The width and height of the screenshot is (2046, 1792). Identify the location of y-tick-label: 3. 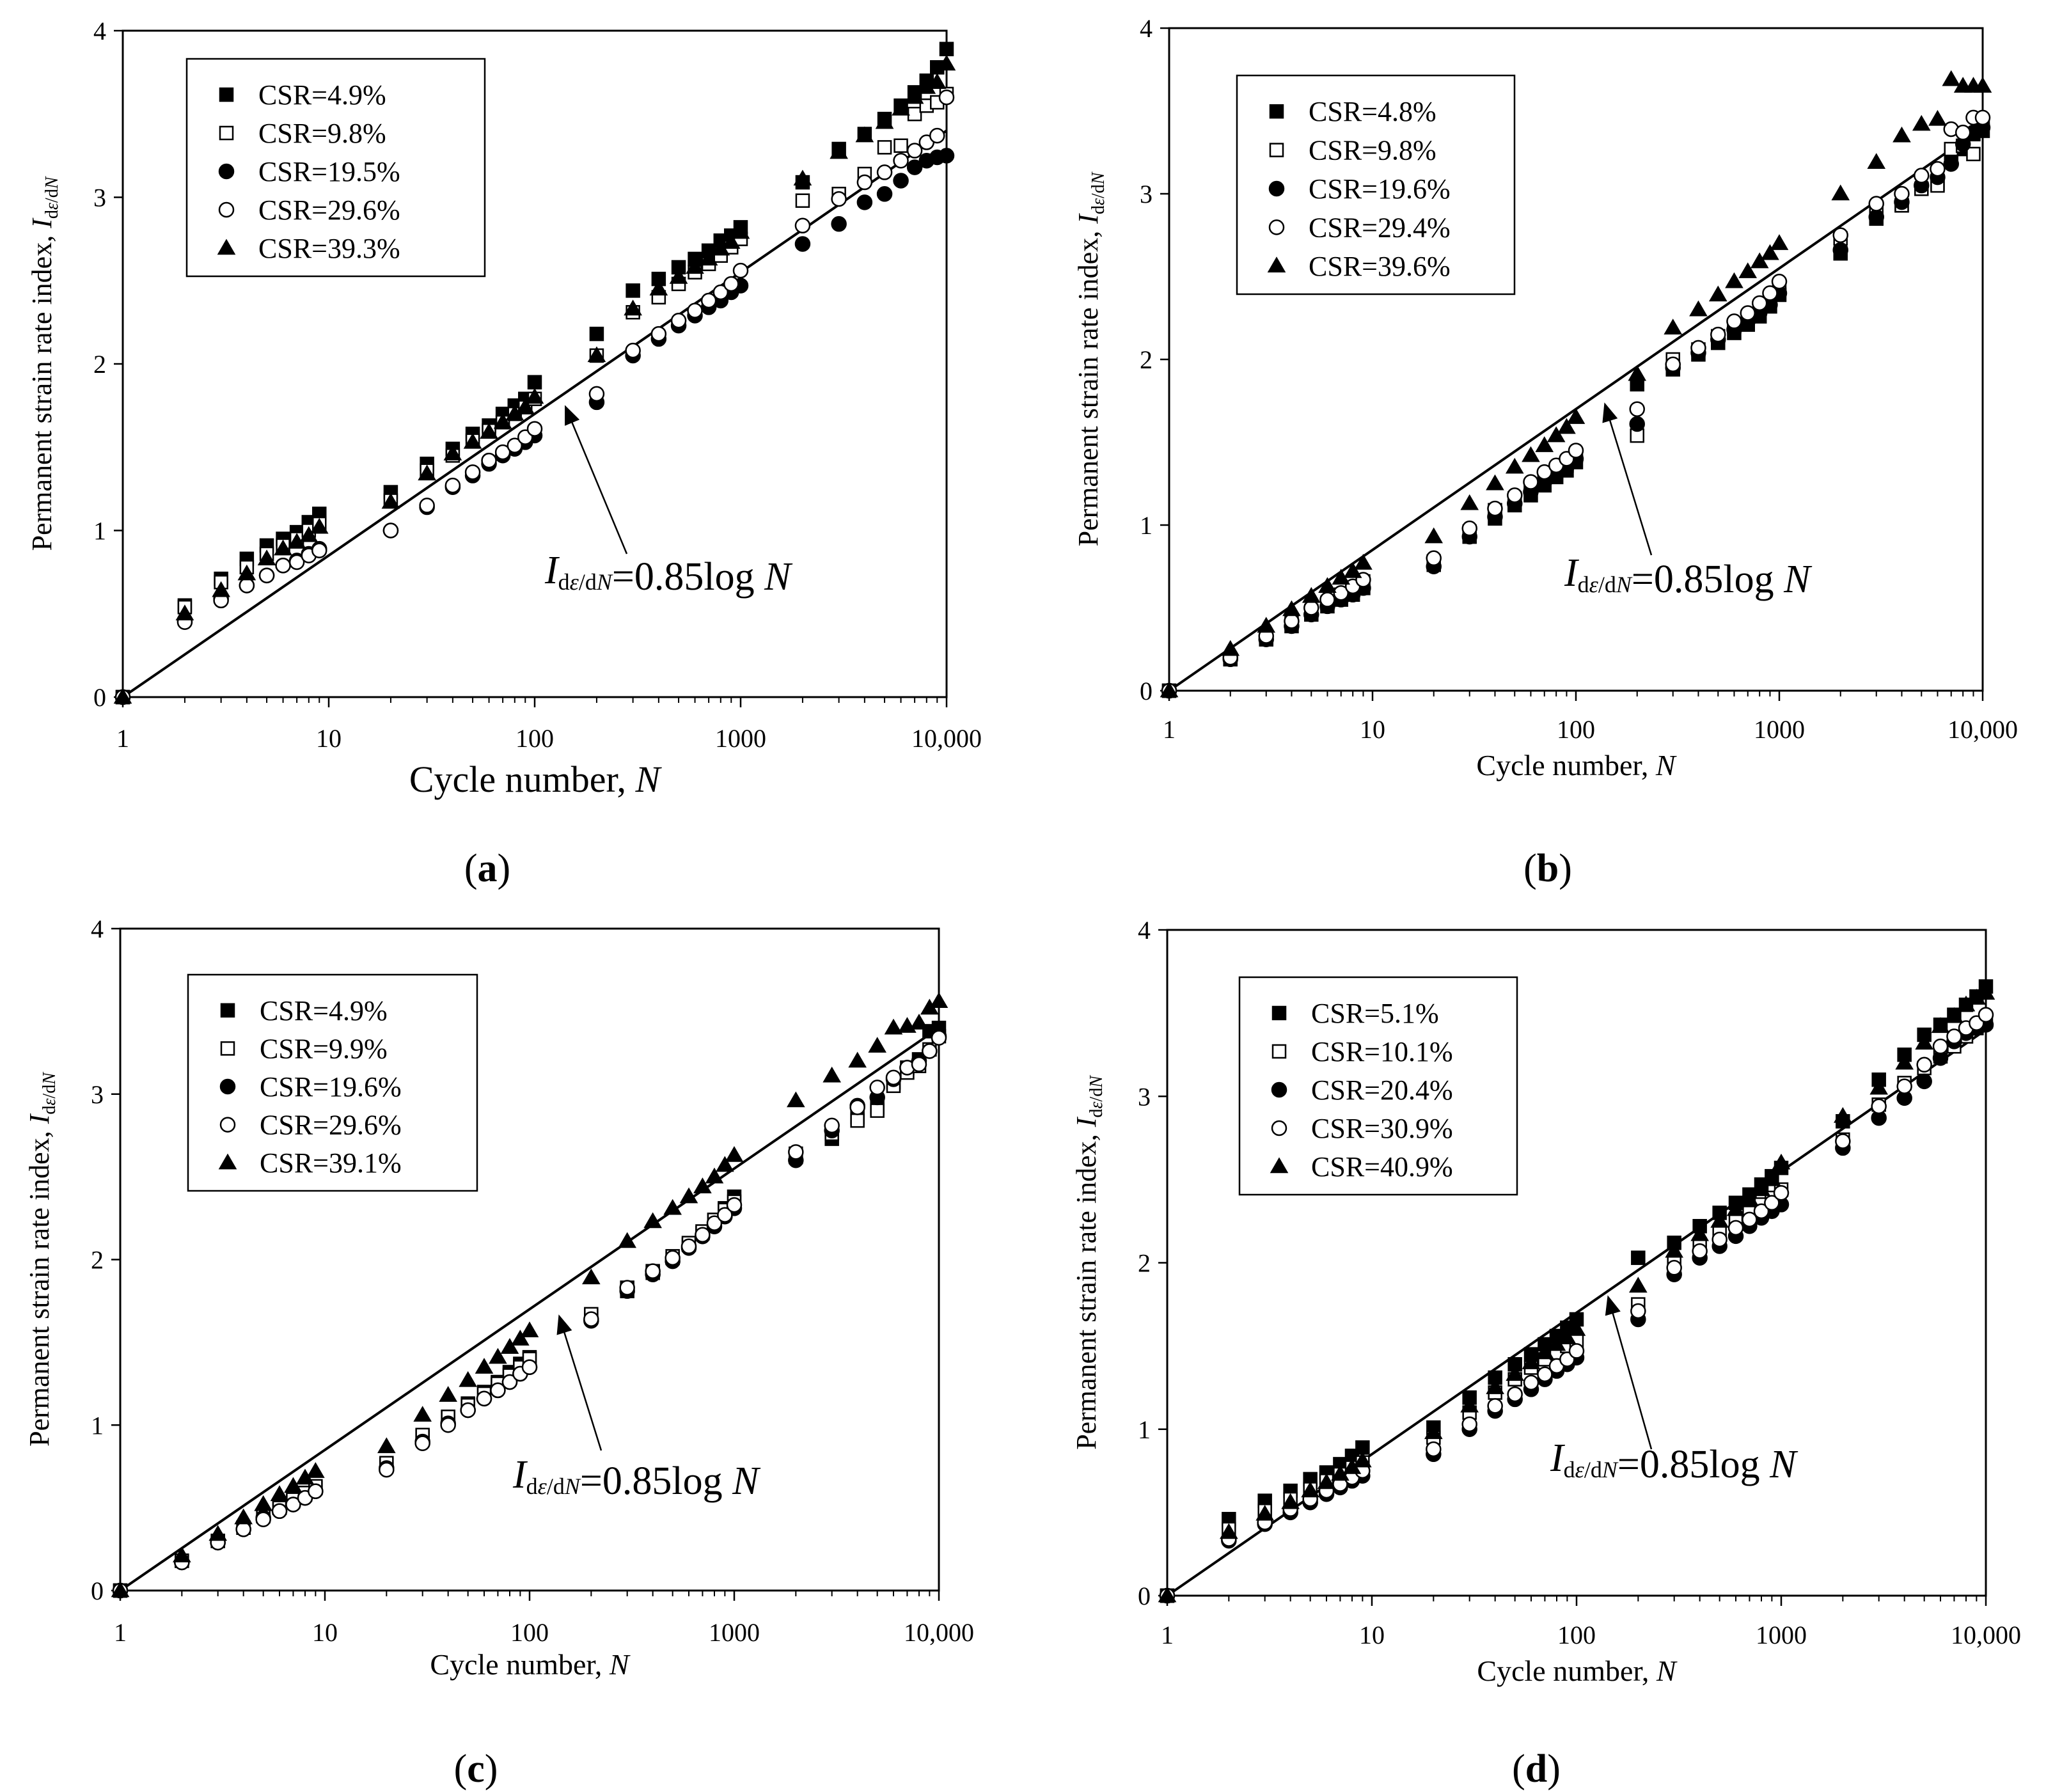
(1146, 194).